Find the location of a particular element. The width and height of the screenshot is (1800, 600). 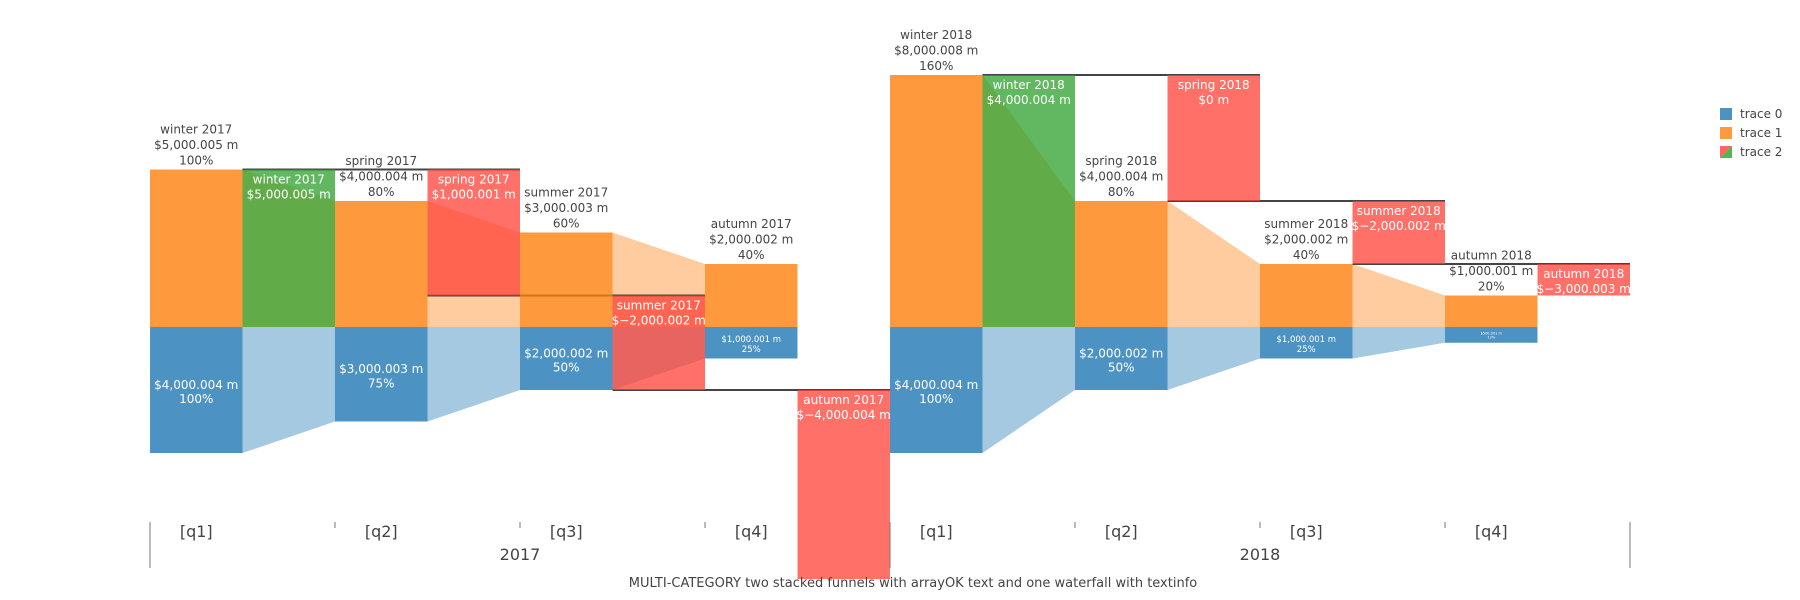

legend-label: trace 0 is located at coordinates (1761, 114).